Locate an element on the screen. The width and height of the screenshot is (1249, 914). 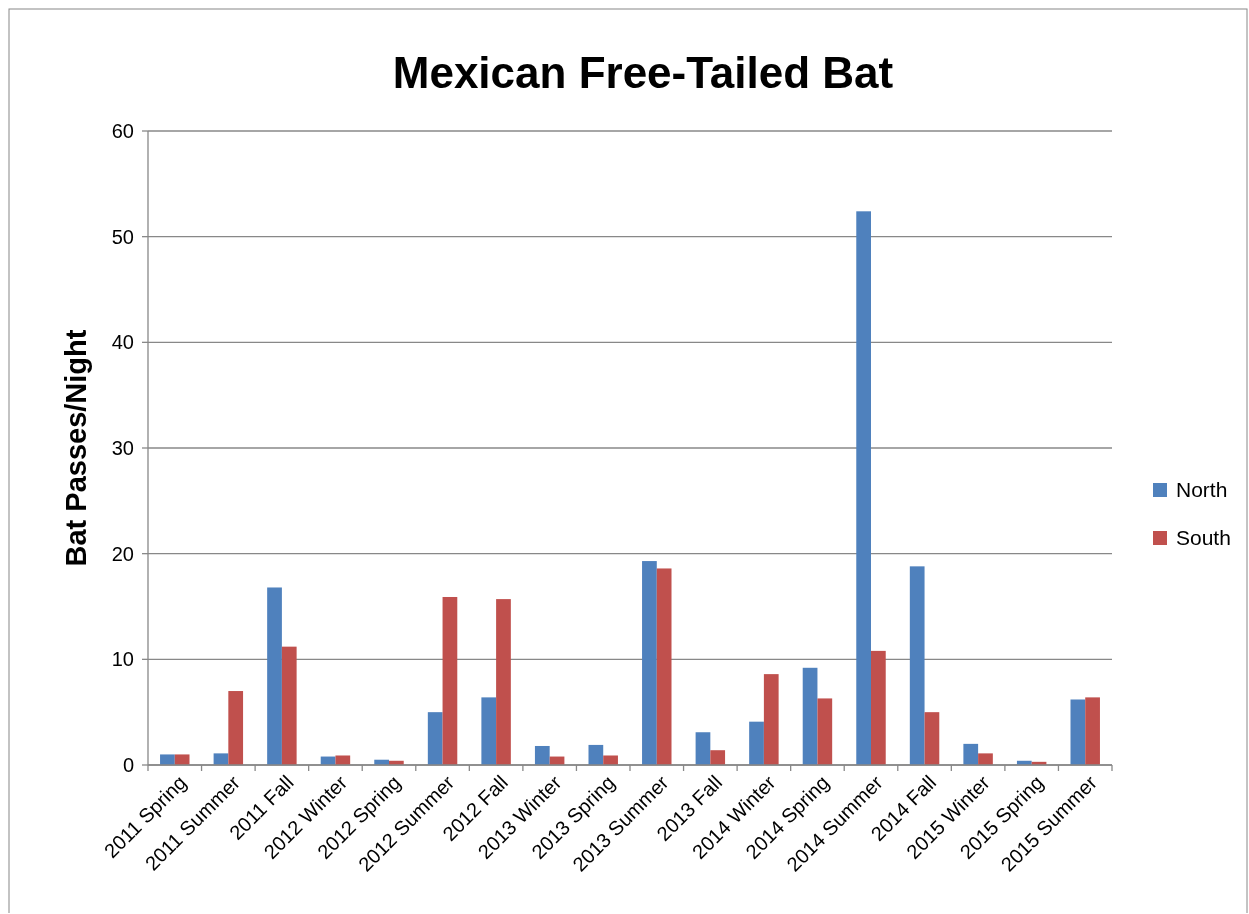
legend-label: South is located at coordinates (1203, 538).